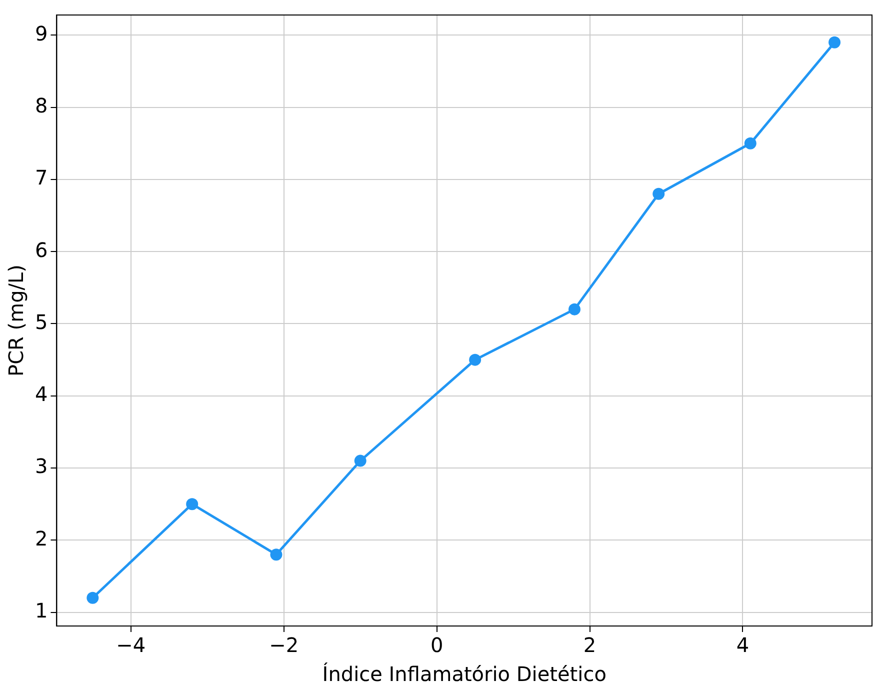 This screenshot has width=878, height=690. What do you see at coordinates (41, 610) in the screenshot?
I see `y-tick-label: 1` at bounding box center [41, 610].